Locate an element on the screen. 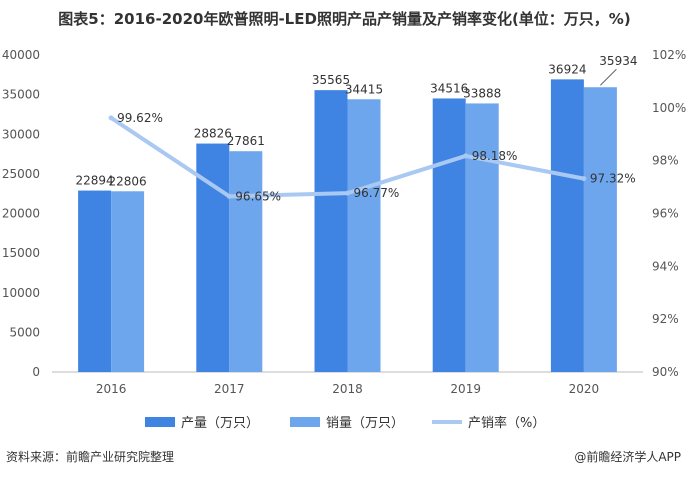 This screenshot has width=689, height=477. y-right-tick-label: 96% is located at coordinates (665, 214).